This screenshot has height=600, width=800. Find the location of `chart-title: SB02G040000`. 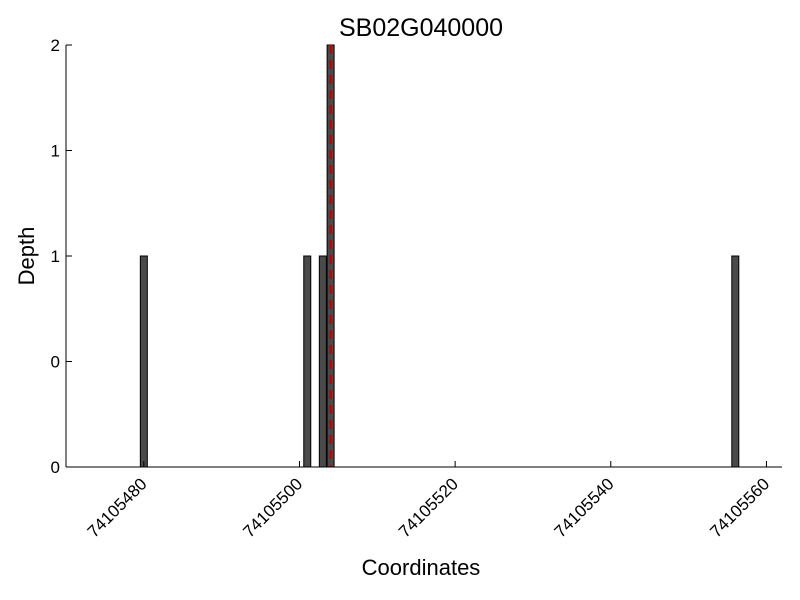

chart-title: SB02G040000 is located at coordinates (421, 28).